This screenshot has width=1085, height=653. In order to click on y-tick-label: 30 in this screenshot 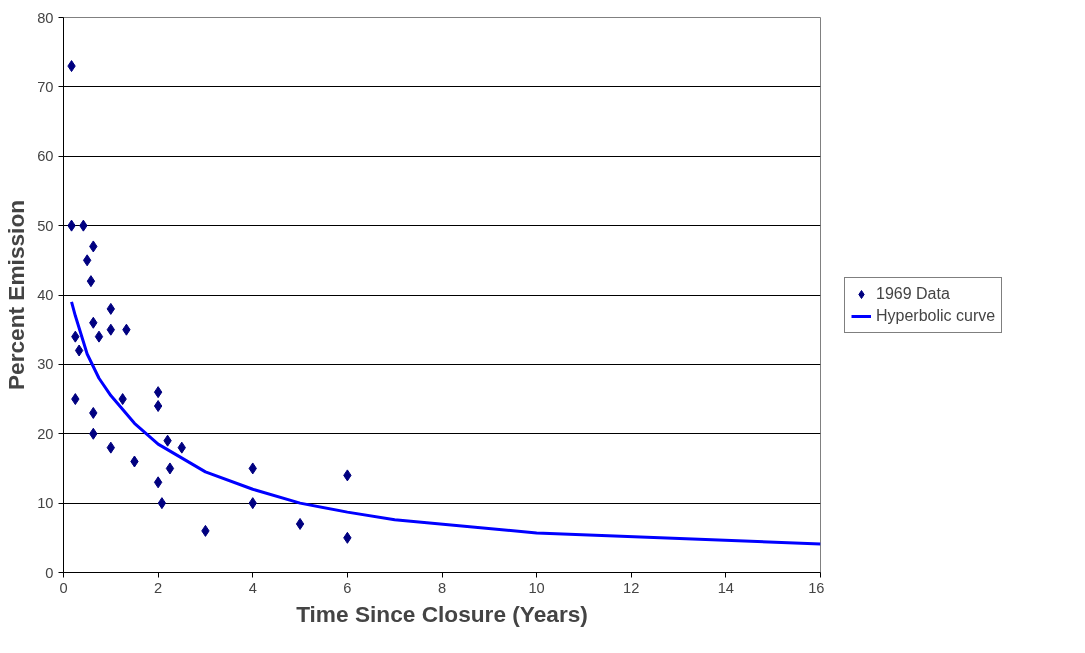, I will do `click(45, 364)`.